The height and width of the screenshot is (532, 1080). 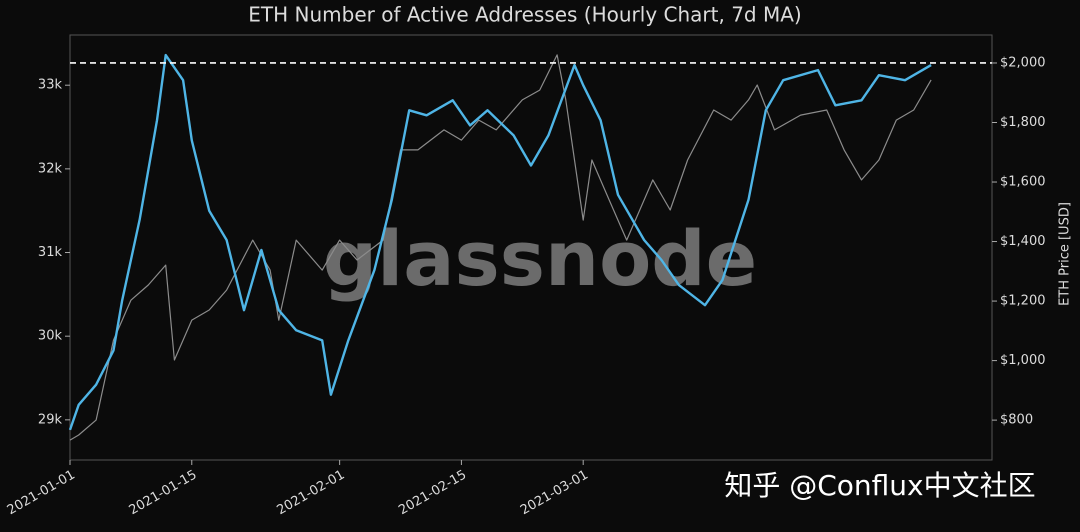 I want to click on y2-tick-label: $1,400, so click(x=1023, y=241).